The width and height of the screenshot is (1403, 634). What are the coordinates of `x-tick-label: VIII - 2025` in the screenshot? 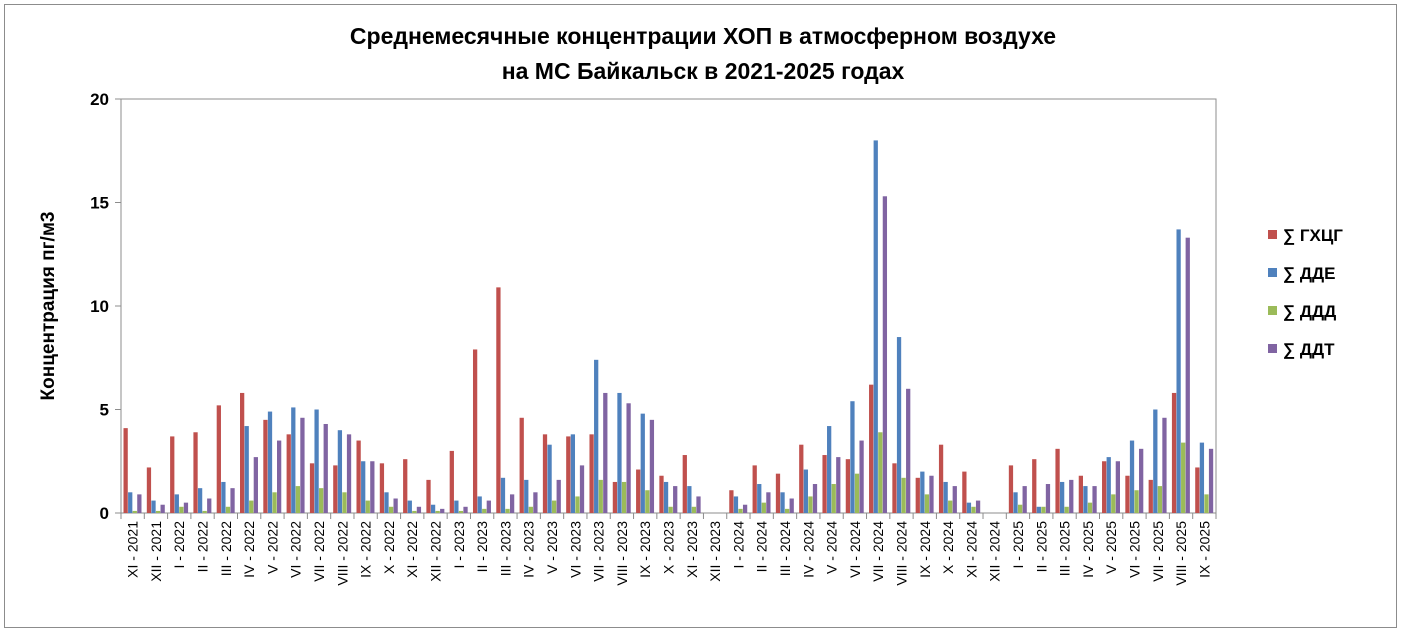 It's located at (1181, 553).